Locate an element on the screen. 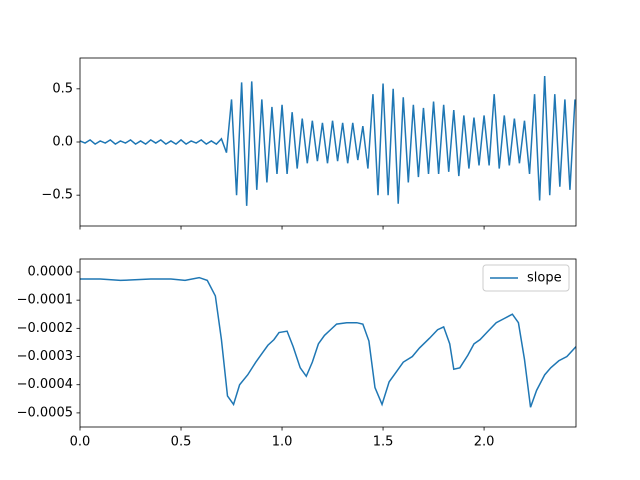  y-tick-label: −0.0004 is located at coordinates (45, 384).